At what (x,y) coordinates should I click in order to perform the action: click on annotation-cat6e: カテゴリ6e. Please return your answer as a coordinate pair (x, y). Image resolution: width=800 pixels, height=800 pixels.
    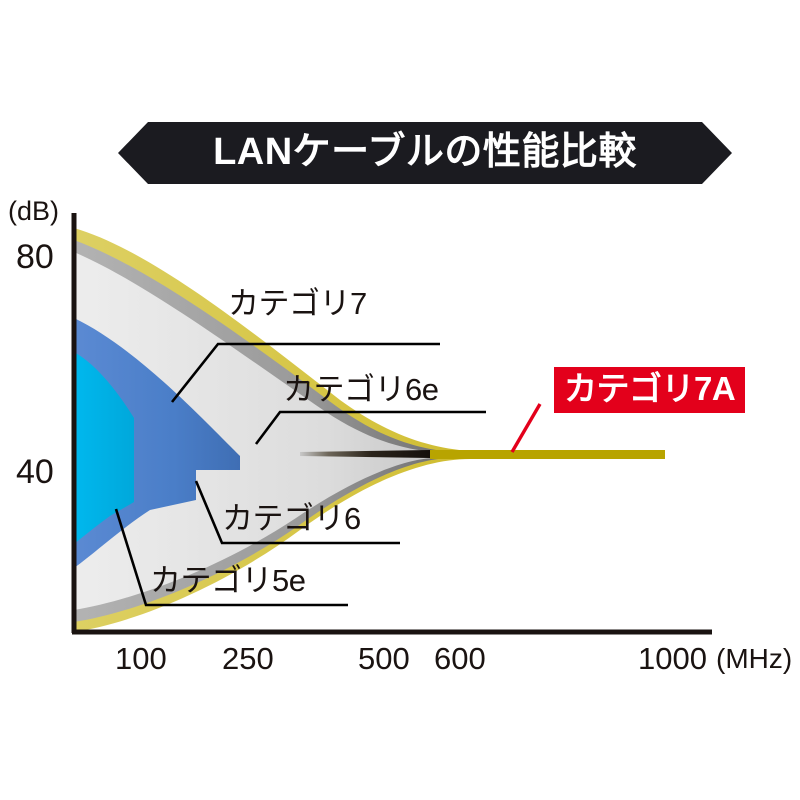
    Looking at the image, I should click on (361, 389).